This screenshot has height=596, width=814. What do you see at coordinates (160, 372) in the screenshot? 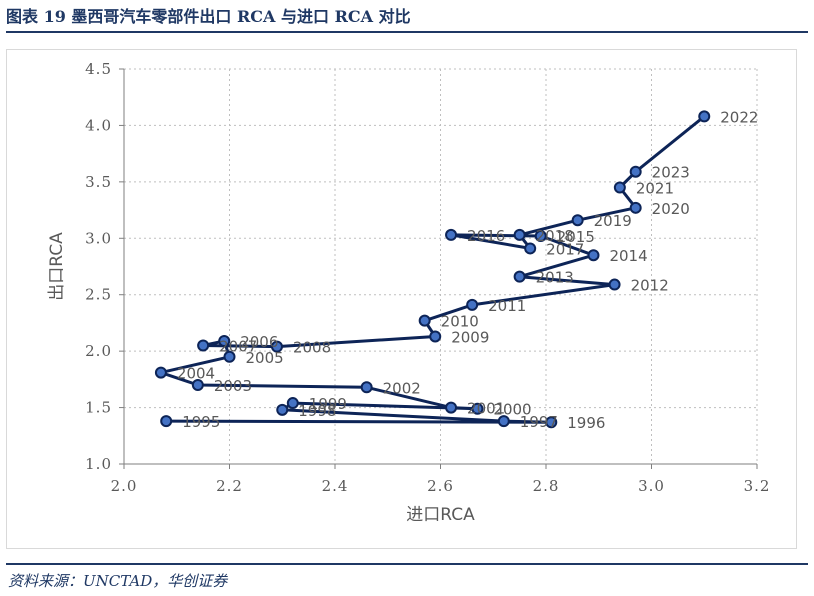
I see `marker-2004` at bounding box center [160, 372].